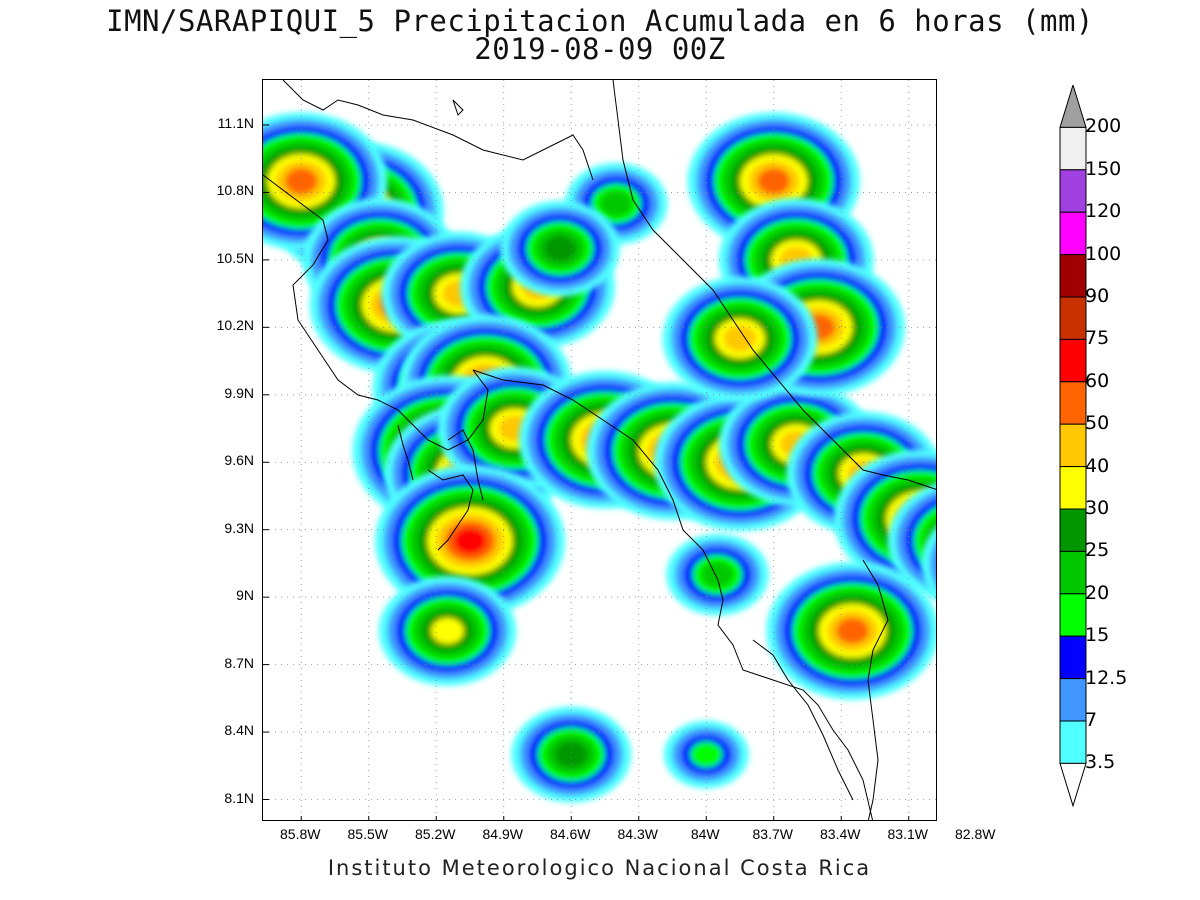 This screenshot has width=1200, height=900. Describe the element at coordinates (1106, 677) in the screenshot. I see `legend-label: 12.5` at that location.